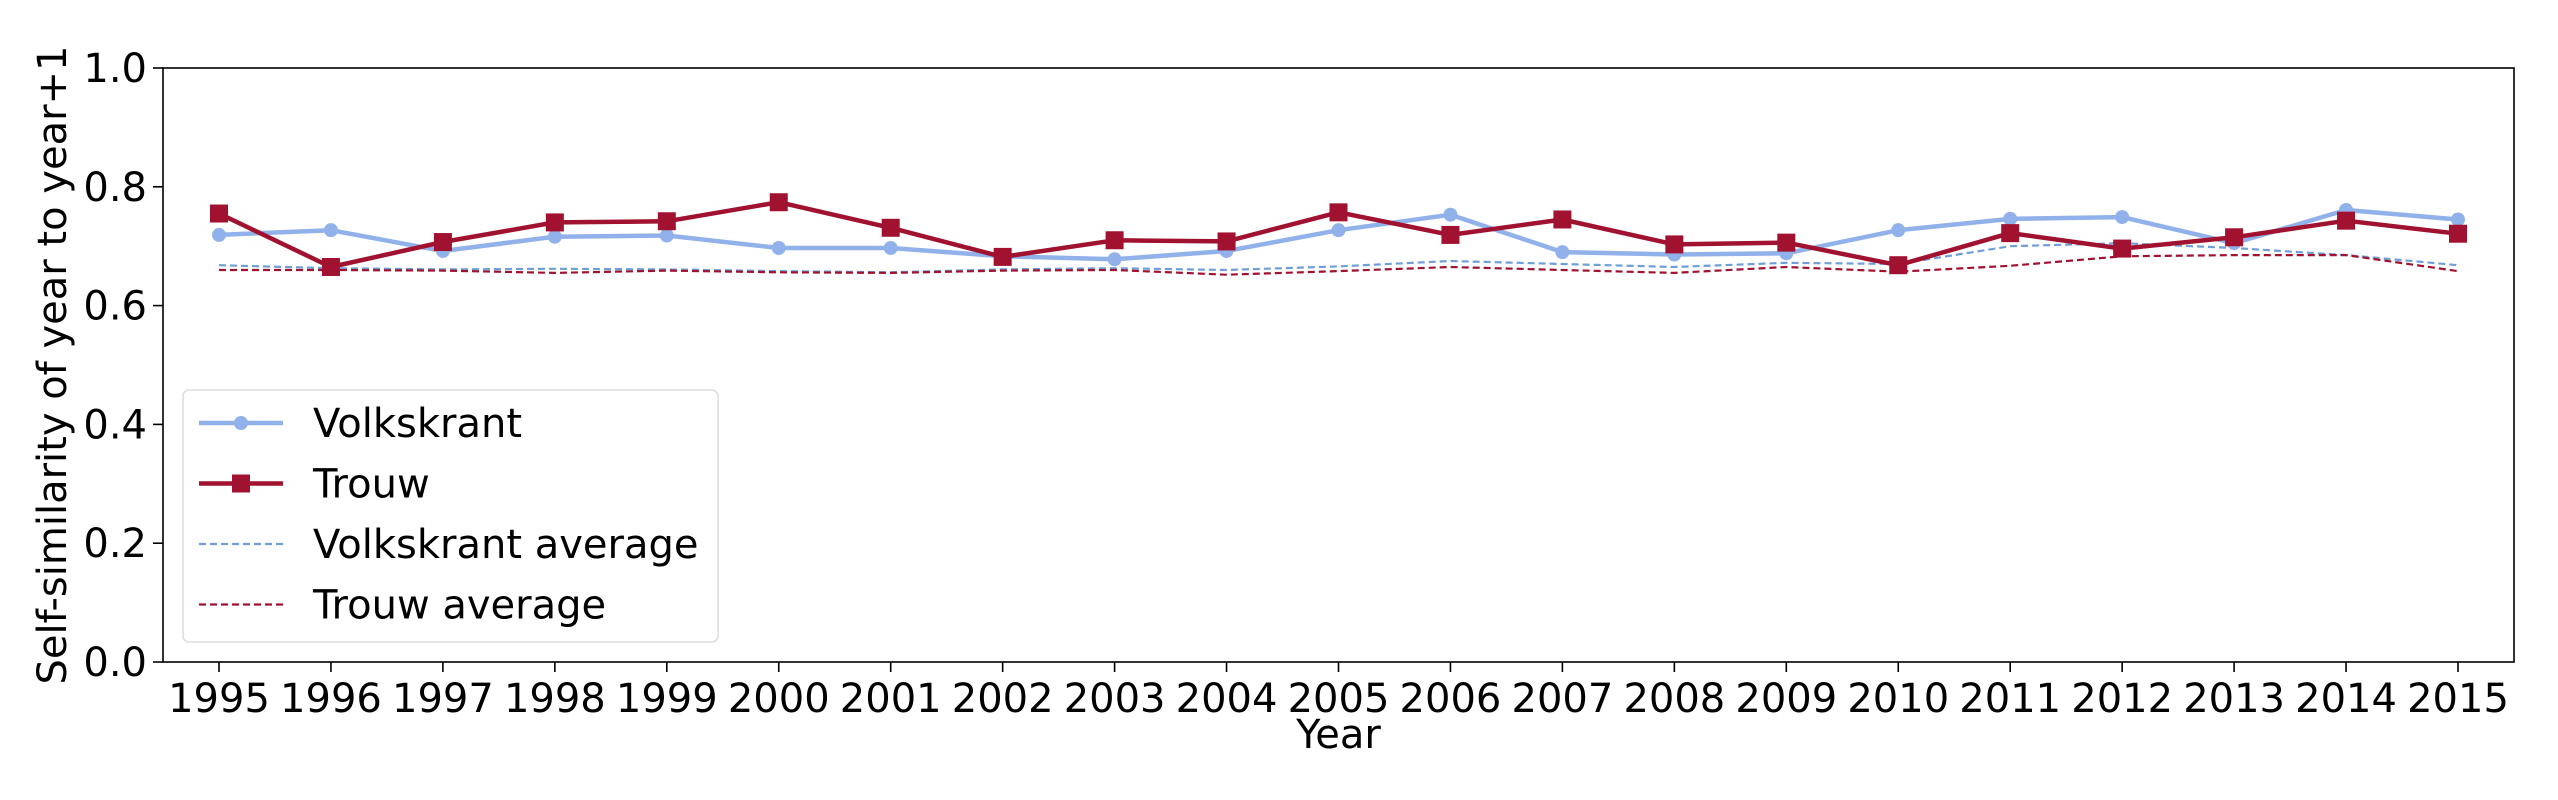 Image resolution: width=2558 pixels, height=800 pixels. I want to click on y-axis-title: Self-similarity of year to year+1, so click(53, 364).